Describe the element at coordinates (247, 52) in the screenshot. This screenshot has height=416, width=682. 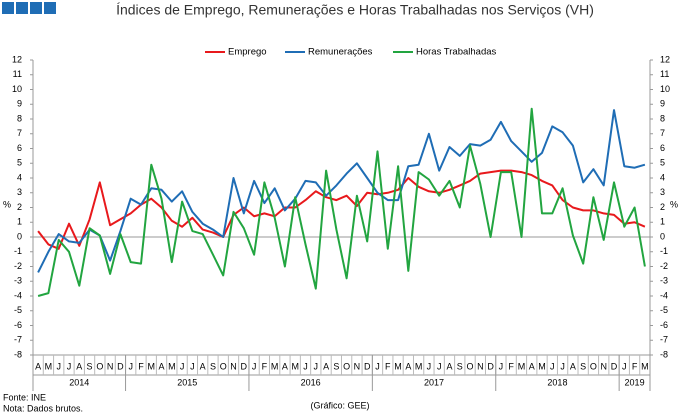
I see `legend-label: Emprego` at that location.